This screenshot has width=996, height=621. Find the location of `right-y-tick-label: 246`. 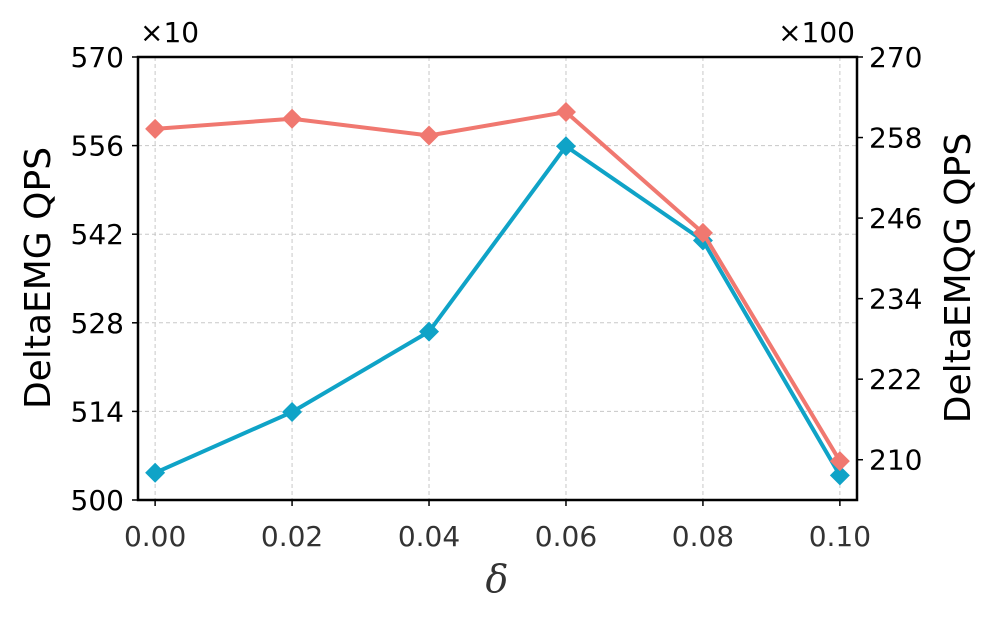

right-y-tick-label: 246 is located at coordinates (895, 218).